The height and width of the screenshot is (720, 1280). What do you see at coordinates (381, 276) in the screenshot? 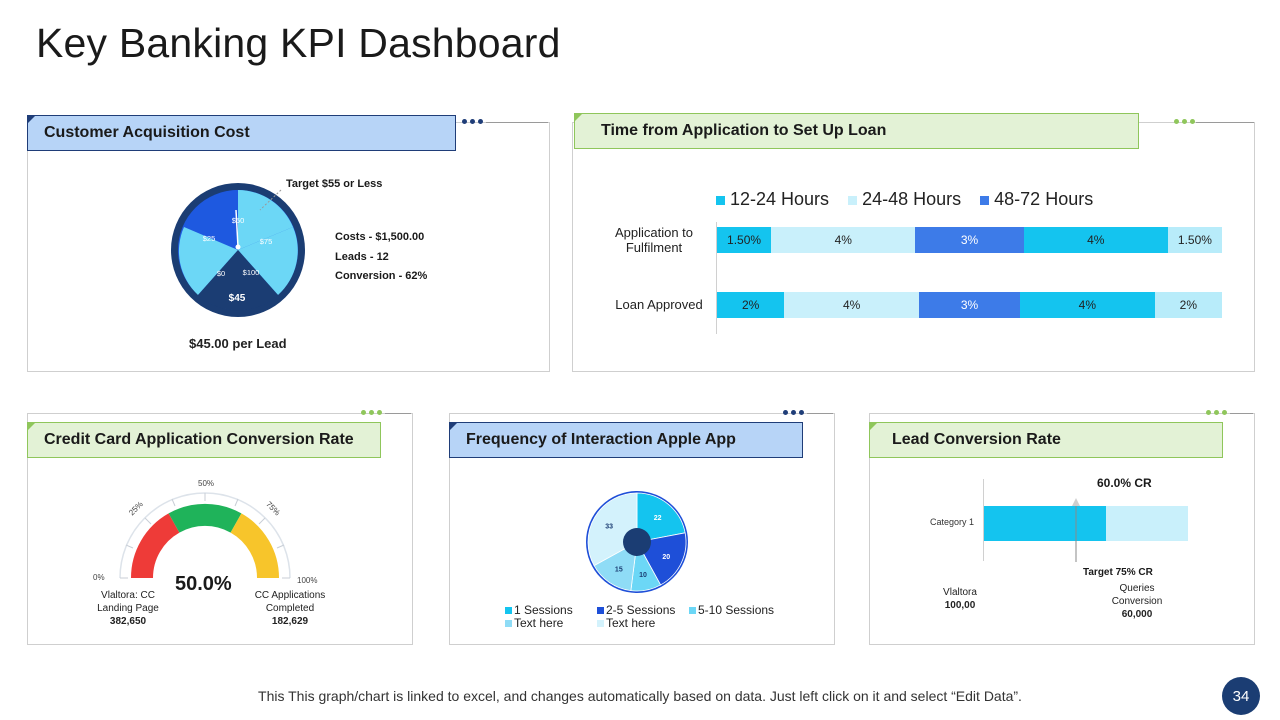
I see `cac-conversion: Conversion - 62%` at bounding box center [381, 276].